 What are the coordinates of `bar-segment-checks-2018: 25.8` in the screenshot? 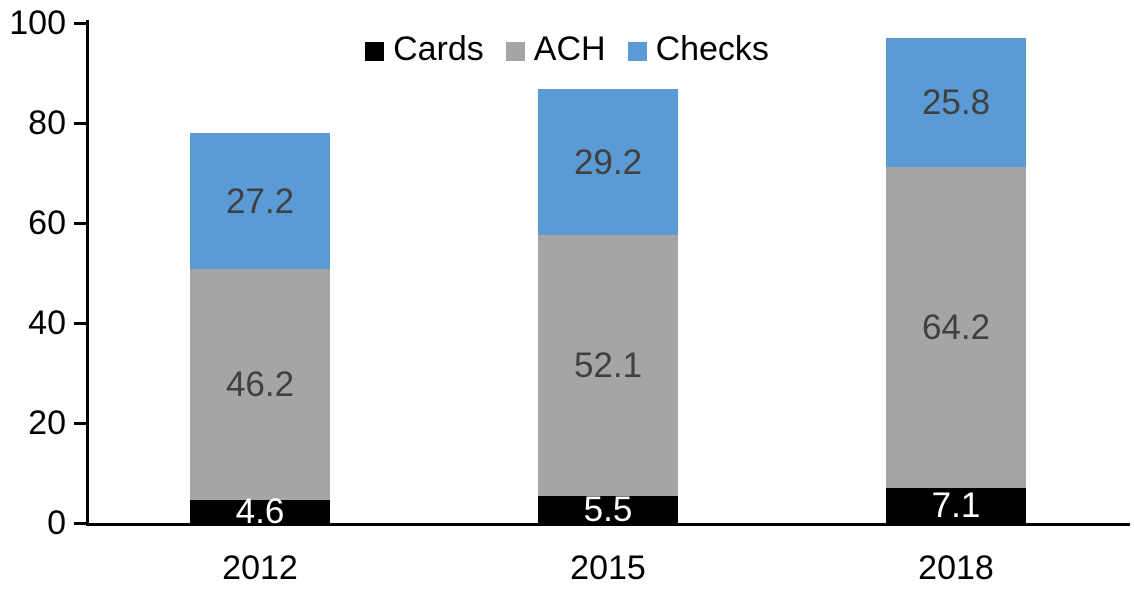 It's located at (956, 102).